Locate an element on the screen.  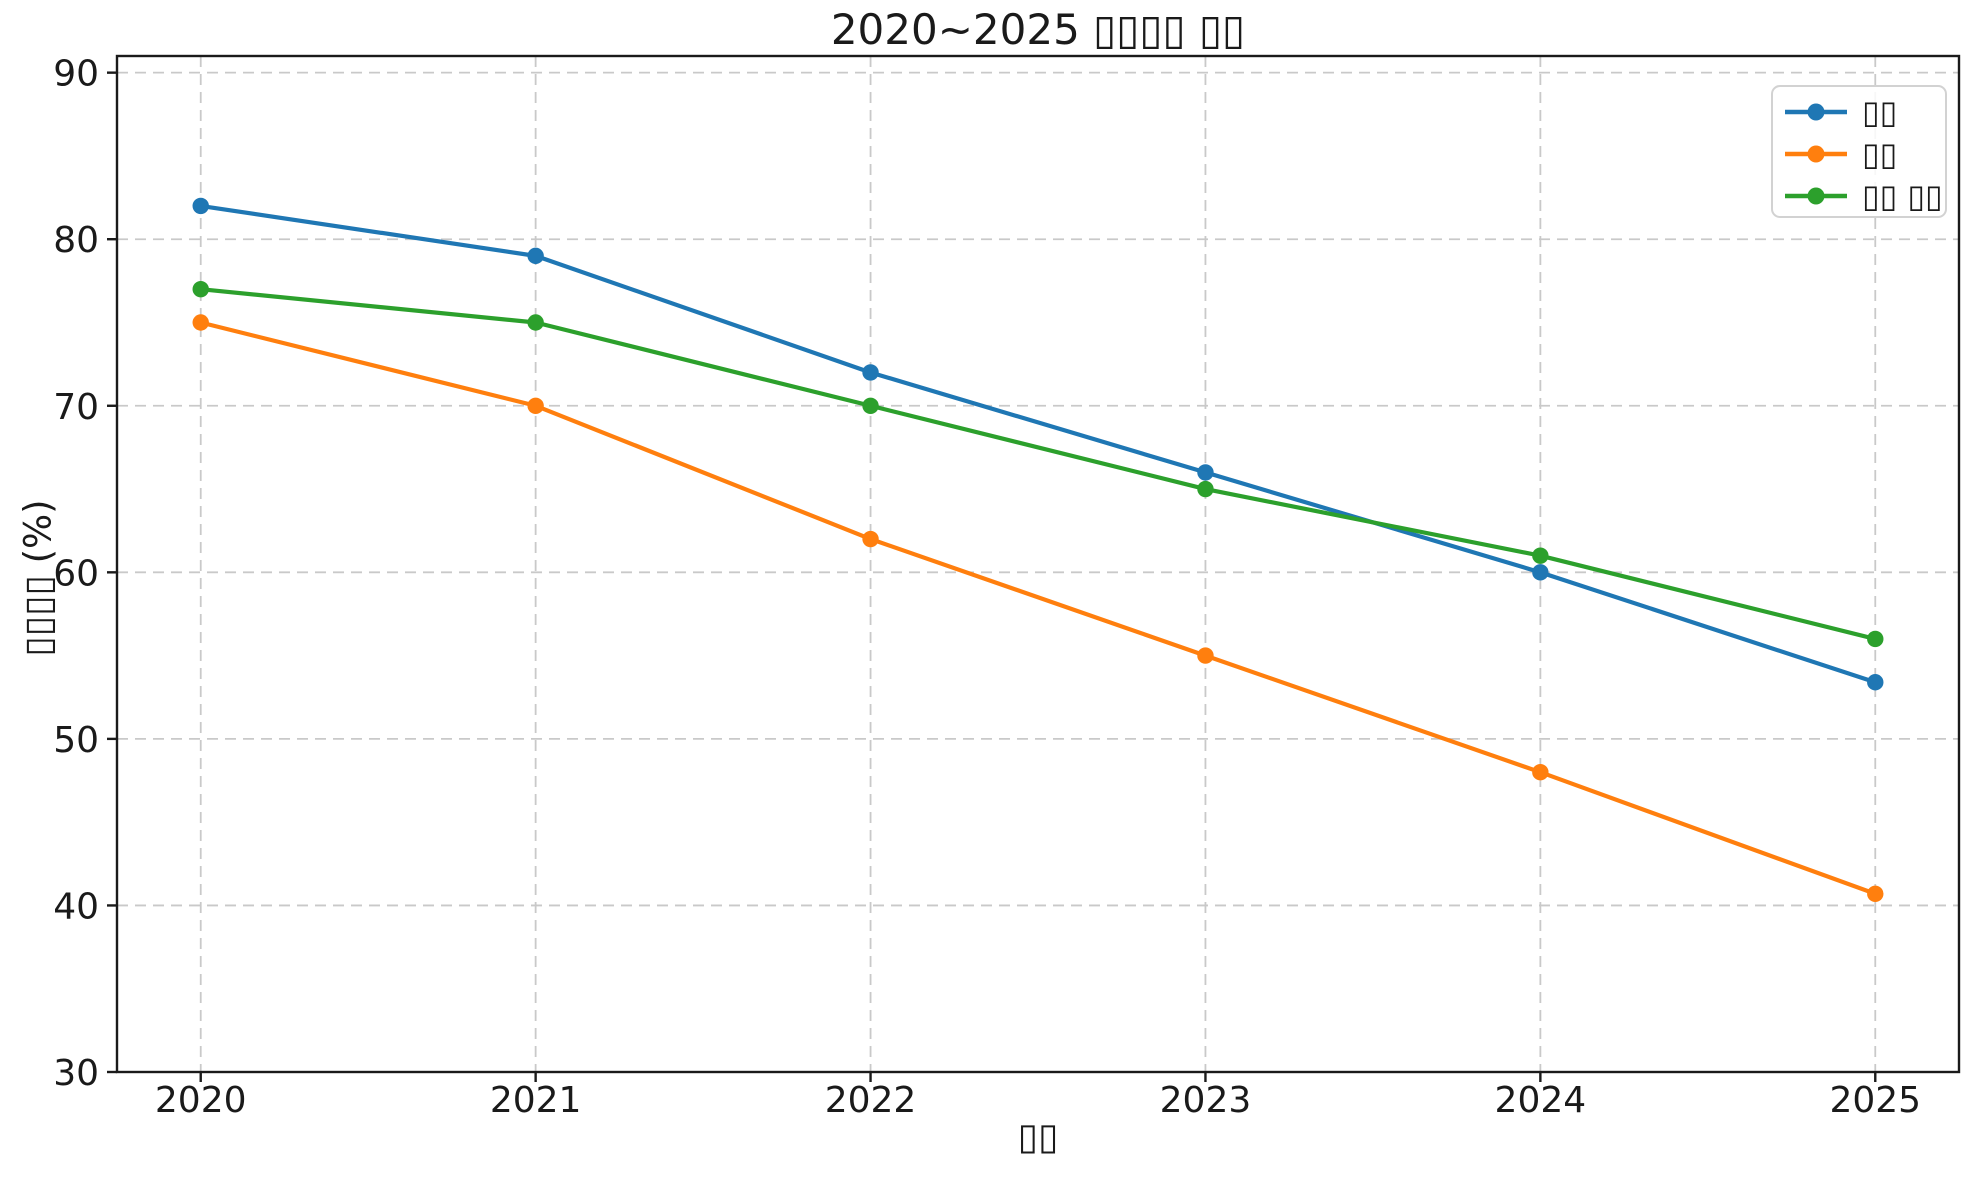
y-tick-label: 50 is located at coordinates (76, 740).